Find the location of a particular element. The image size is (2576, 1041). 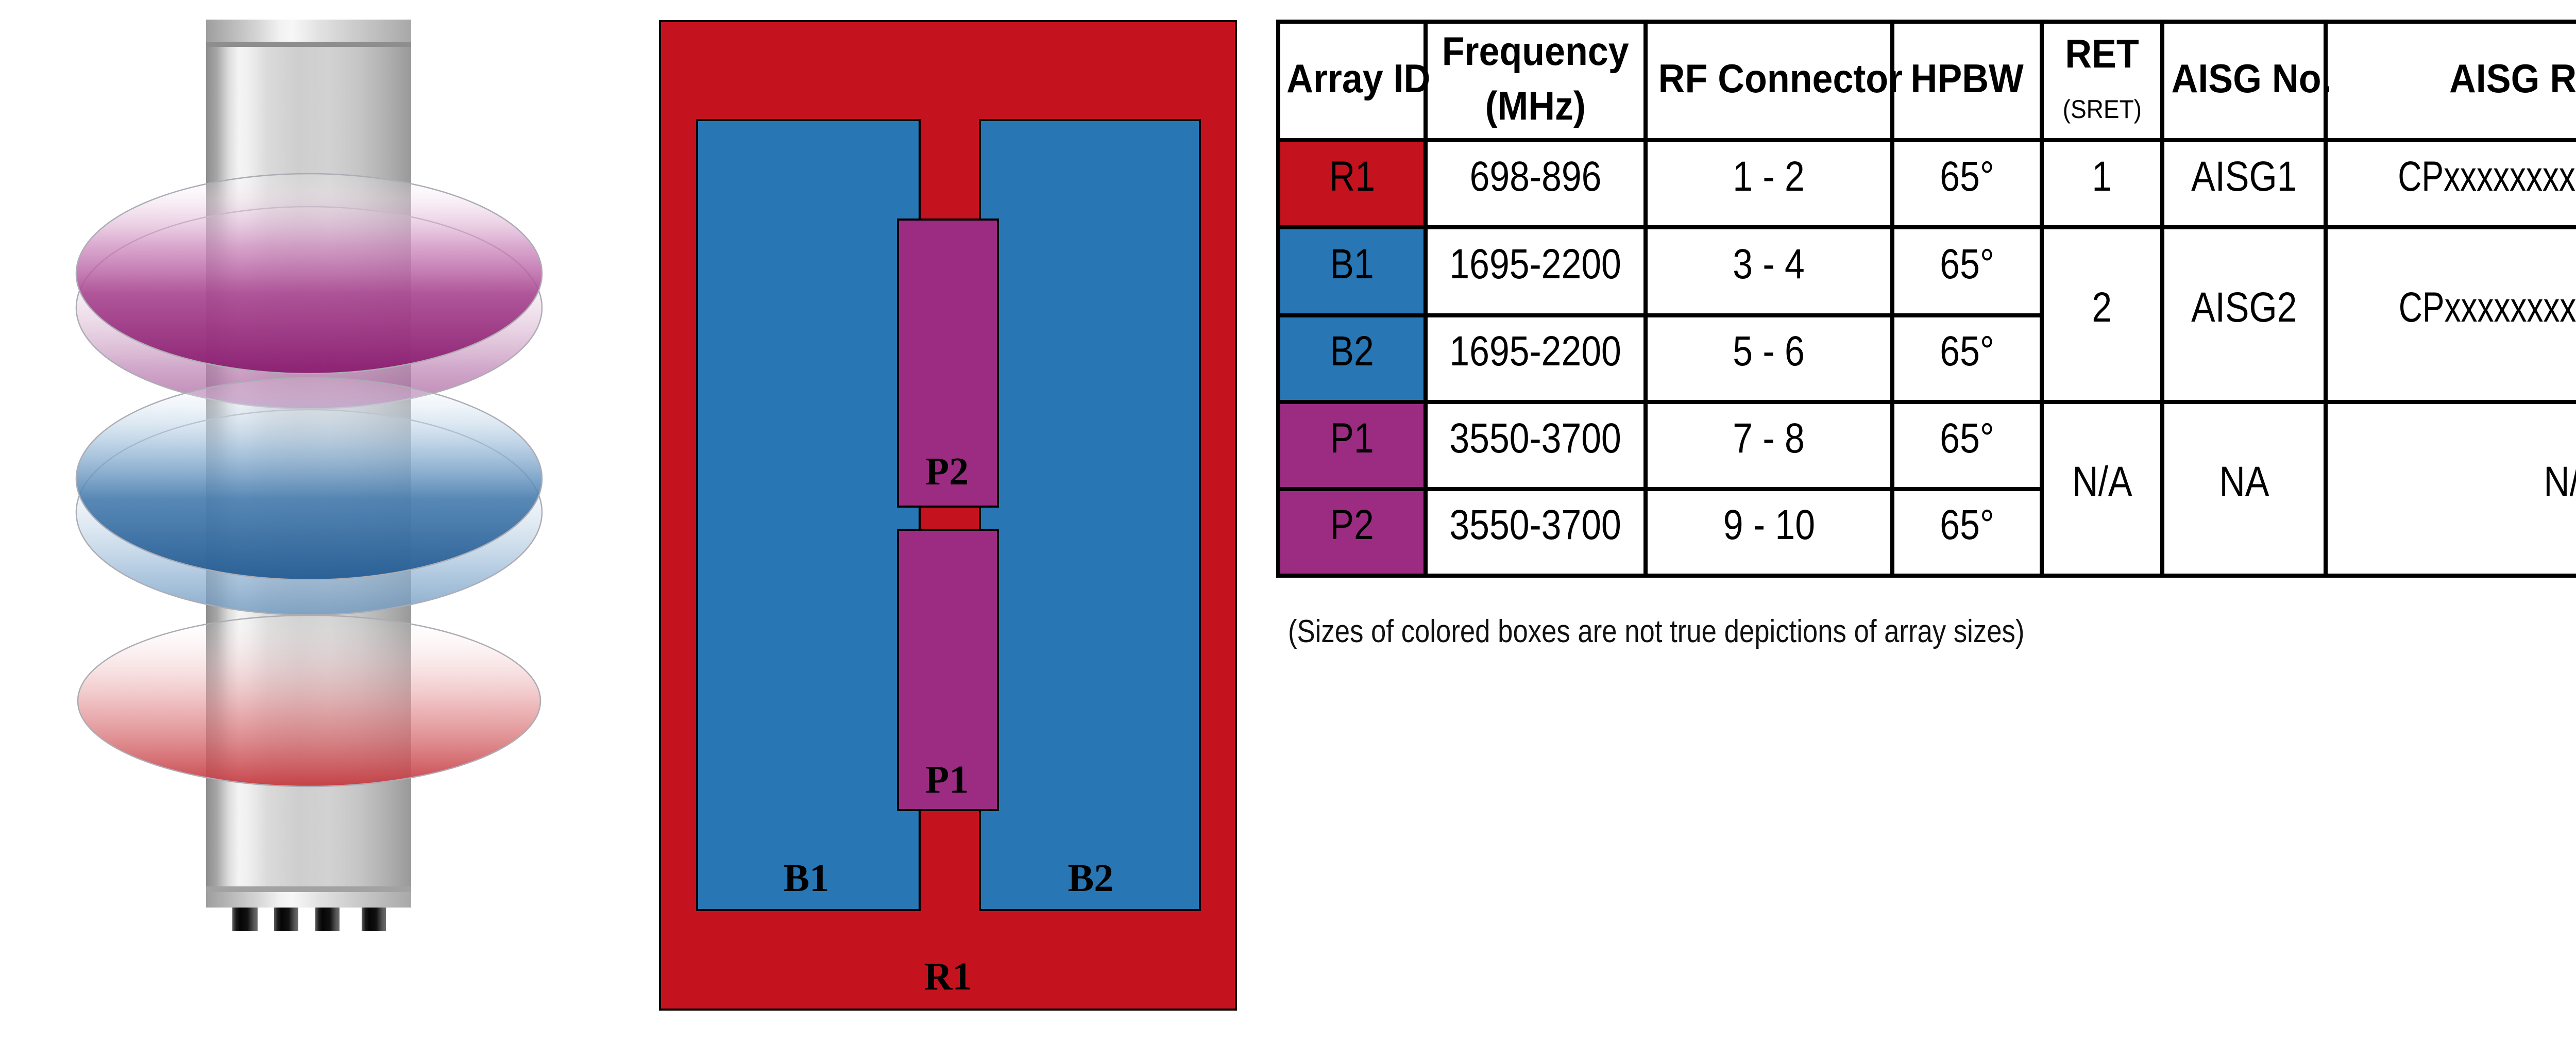

svg-text: R1 is located at coordinates (948, 976).